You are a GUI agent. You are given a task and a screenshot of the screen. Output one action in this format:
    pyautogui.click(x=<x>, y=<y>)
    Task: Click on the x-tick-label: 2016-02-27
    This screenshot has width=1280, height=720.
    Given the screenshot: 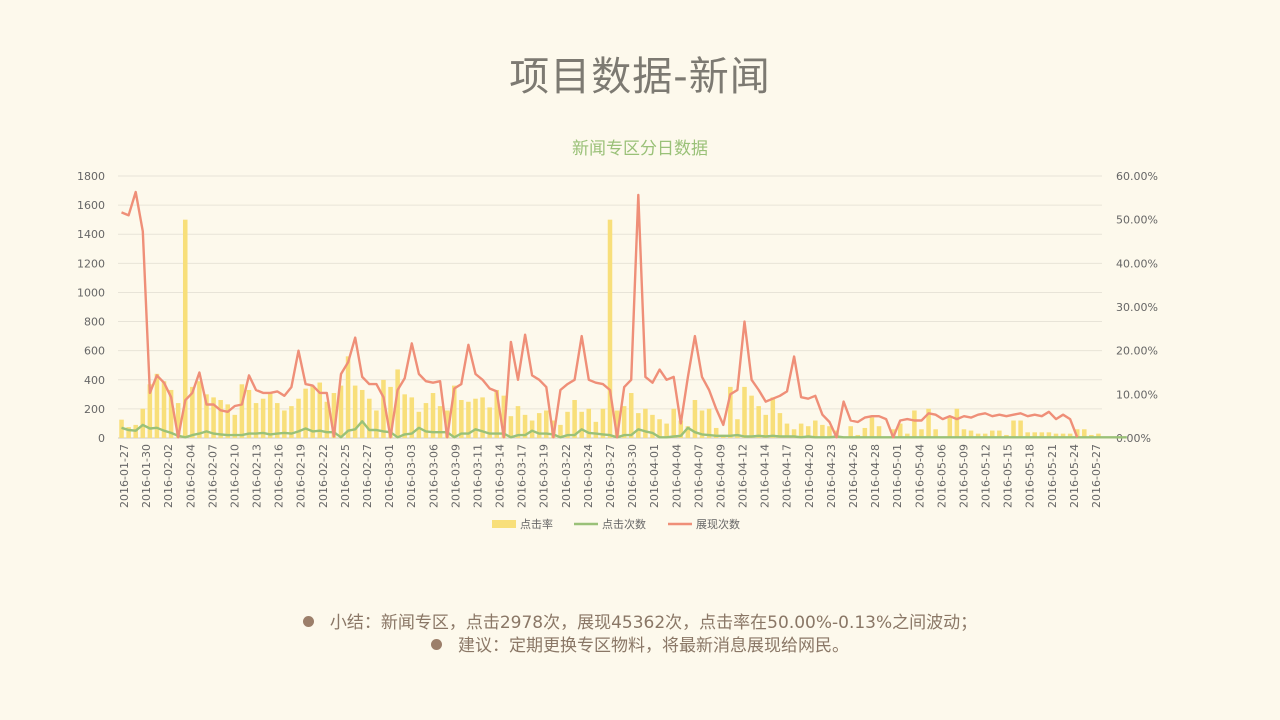 What is the action you would take?
    pyautogui.click(x=367, y=476)
    